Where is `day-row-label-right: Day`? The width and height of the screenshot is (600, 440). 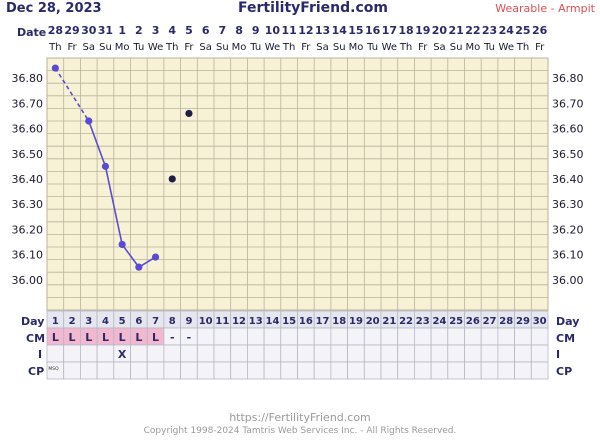
day-row-label-right: Day is located at coordinates (567, 321).